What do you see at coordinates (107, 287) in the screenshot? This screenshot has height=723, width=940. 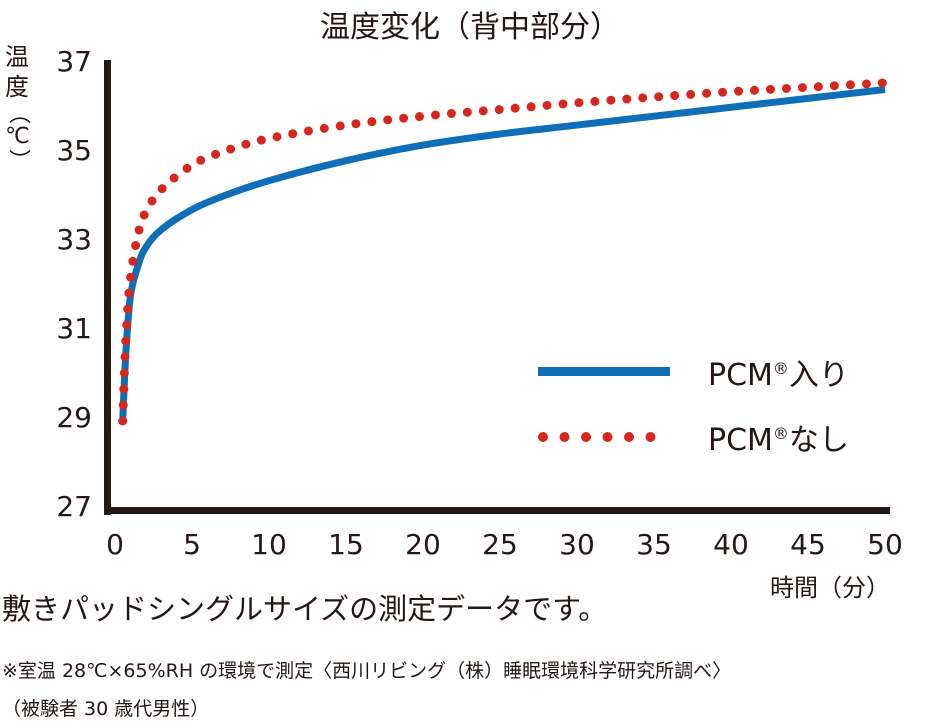 I see `y-axis-line` at bounding box center [107, 287].